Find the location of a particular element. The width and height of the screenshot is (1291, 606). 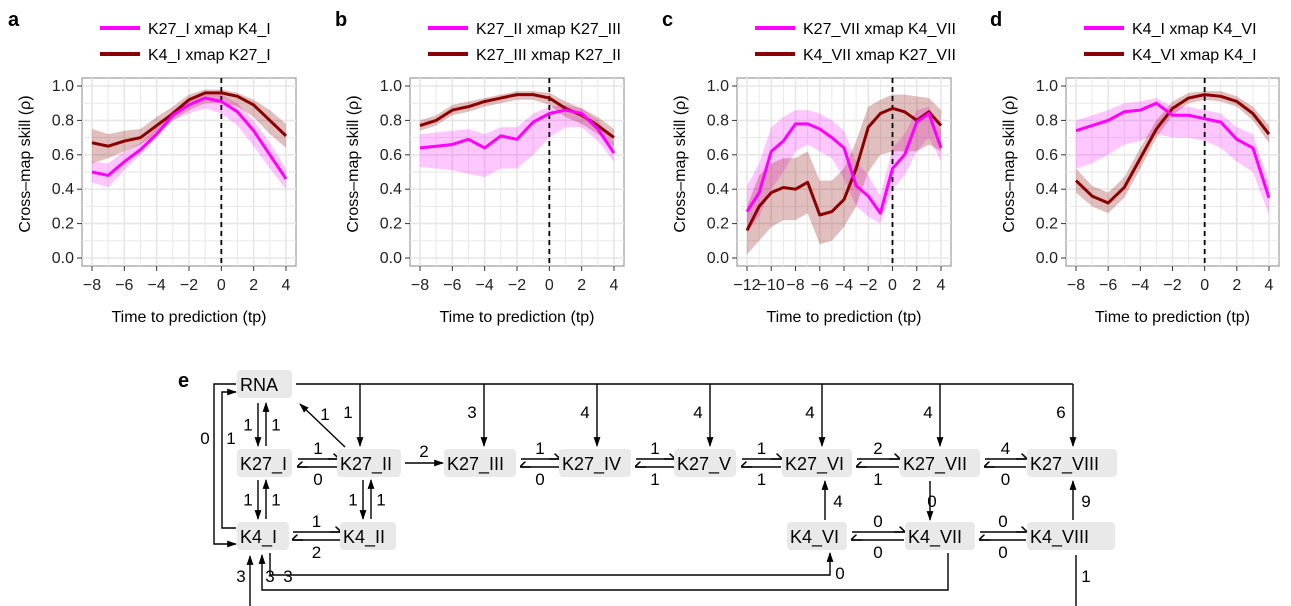

node-k4-vii: K4_VII is located at coordinates (935, 537).